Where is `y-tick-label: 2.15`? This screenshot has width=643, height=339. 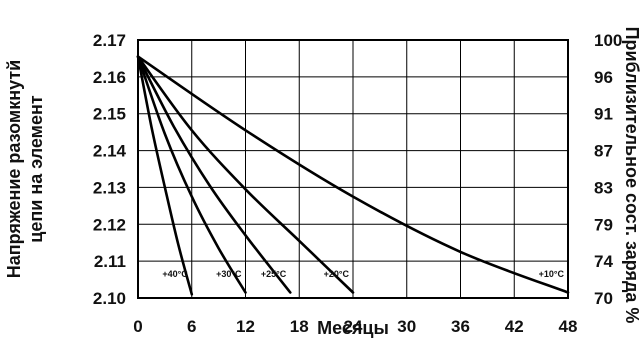 y-tick-label: 2.15 is located at coordinates (109, 114).